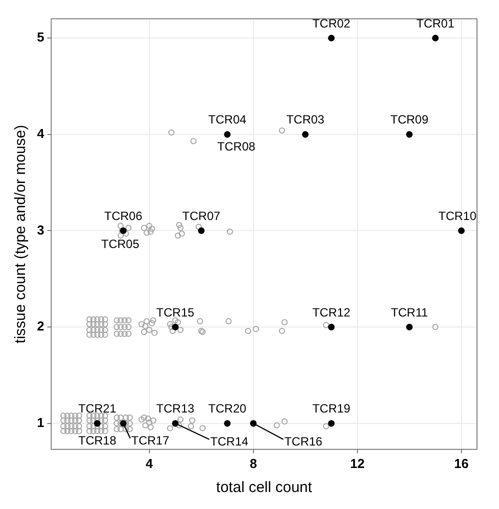 This screenshot has width=499, height=509. Describe the element at coordinates (229, 441) in the screenshot. I see `annotation: TCR14` at that location.